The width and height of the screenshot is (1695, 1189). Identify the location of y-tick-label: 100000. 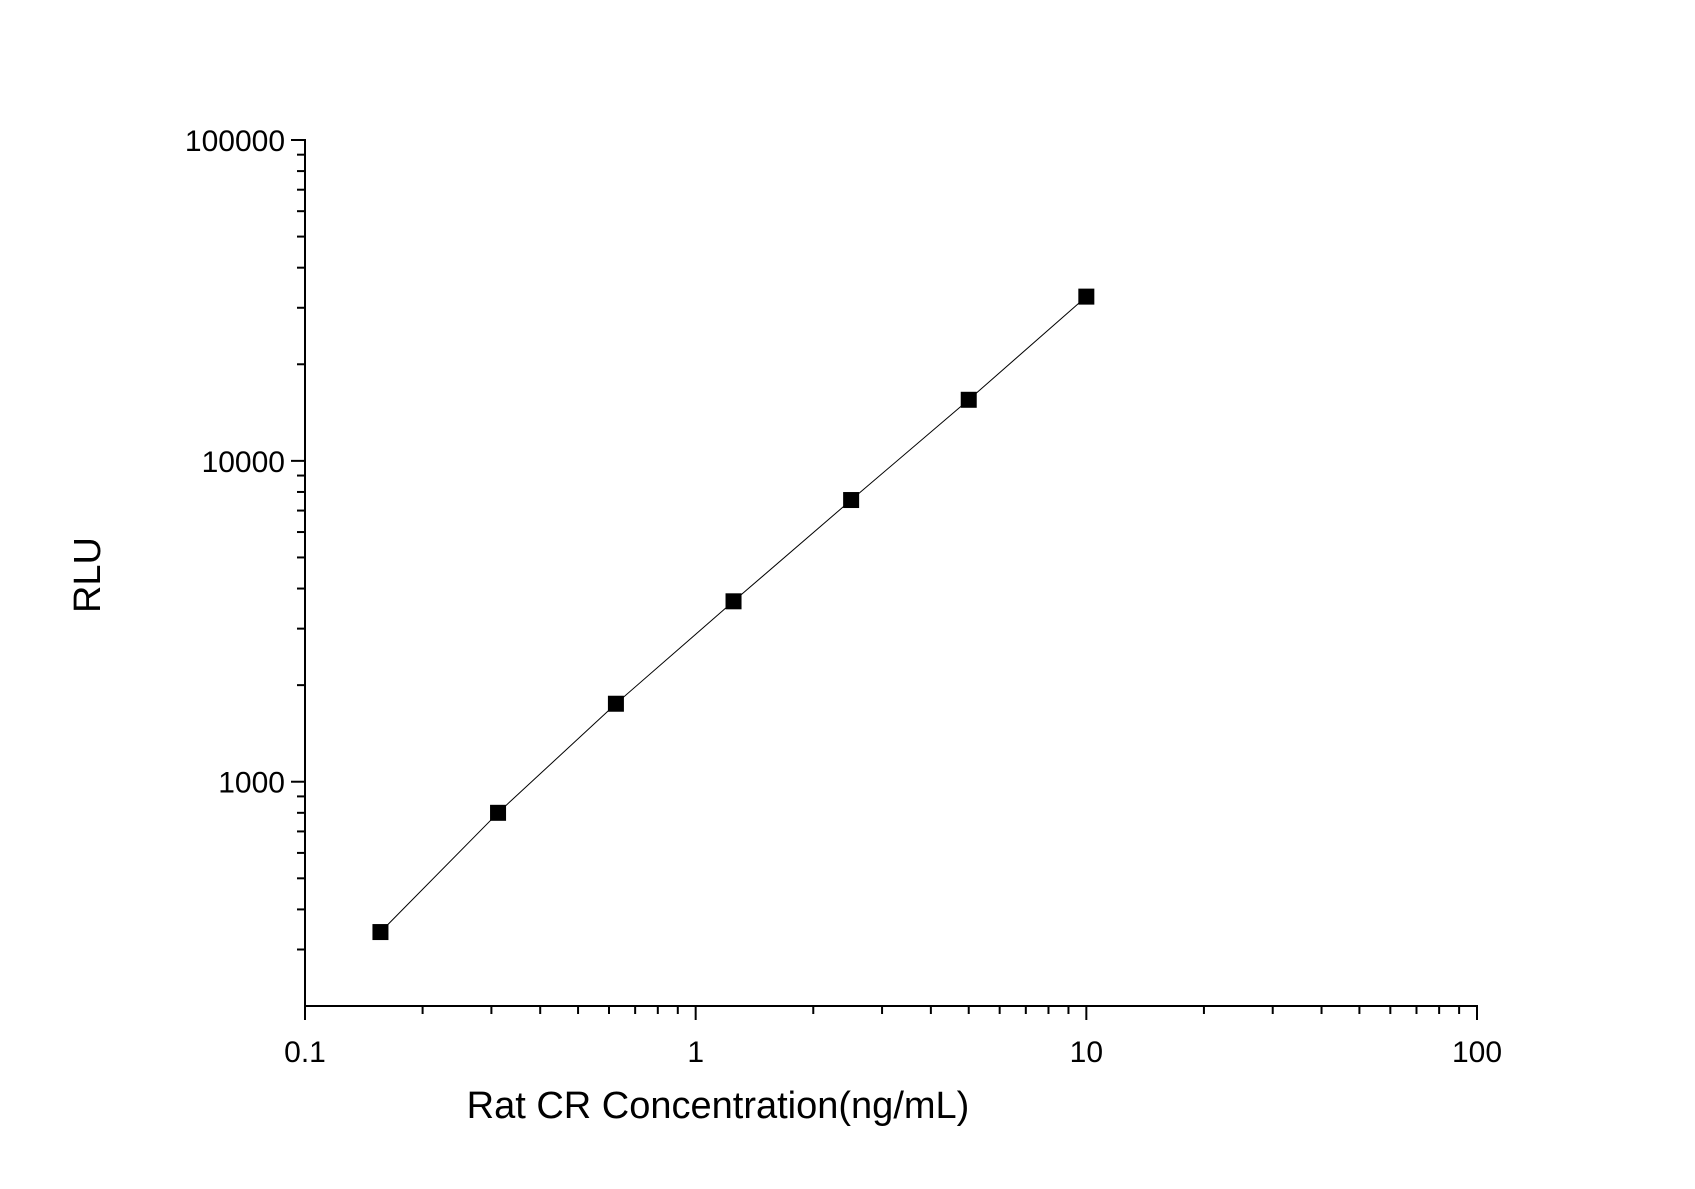
(235, 141).